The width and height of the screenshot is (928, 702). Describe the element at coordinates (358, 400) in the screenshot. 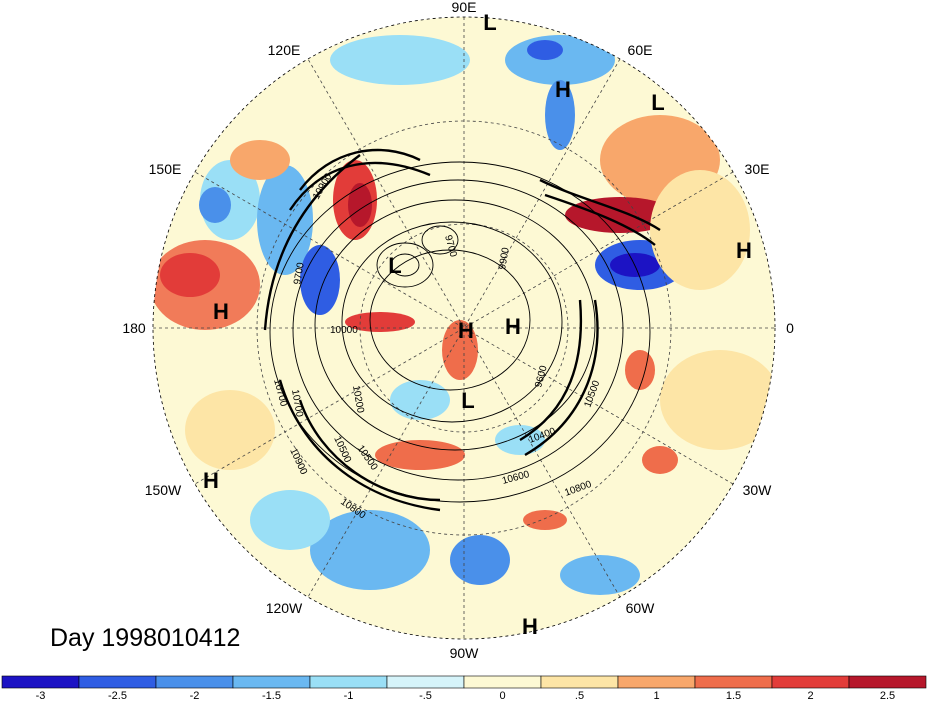

I see `contour-label: 10200` at that location.